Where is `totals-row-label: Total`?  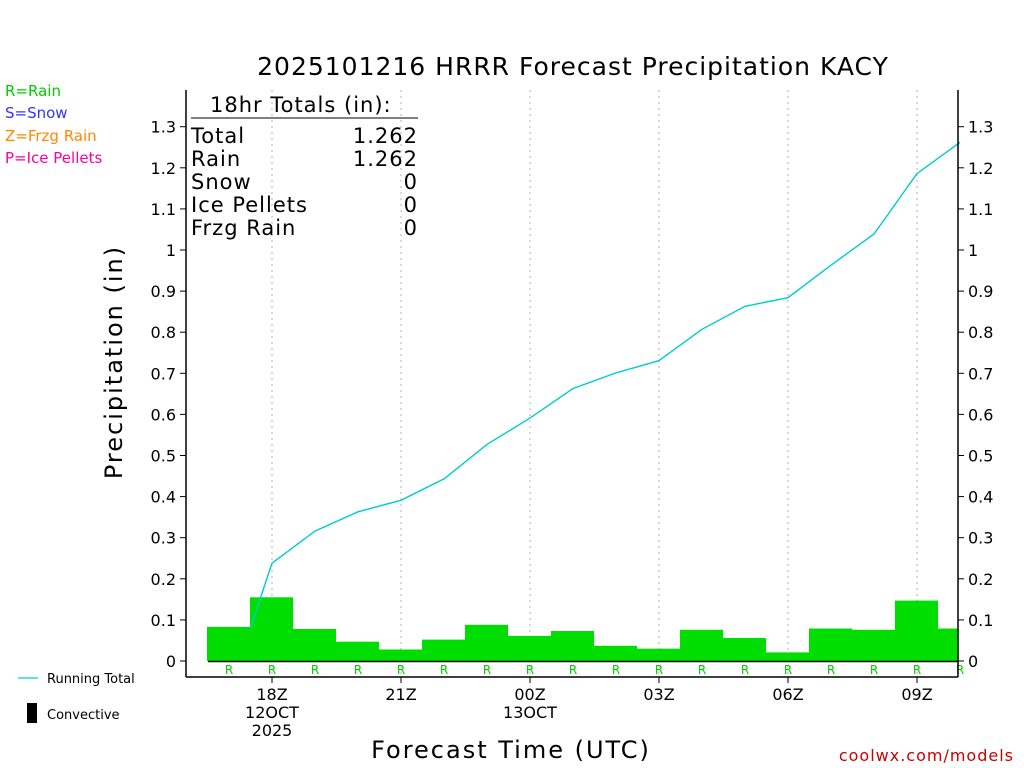 totals-row-label: Total is located at coordinates (217, 136).